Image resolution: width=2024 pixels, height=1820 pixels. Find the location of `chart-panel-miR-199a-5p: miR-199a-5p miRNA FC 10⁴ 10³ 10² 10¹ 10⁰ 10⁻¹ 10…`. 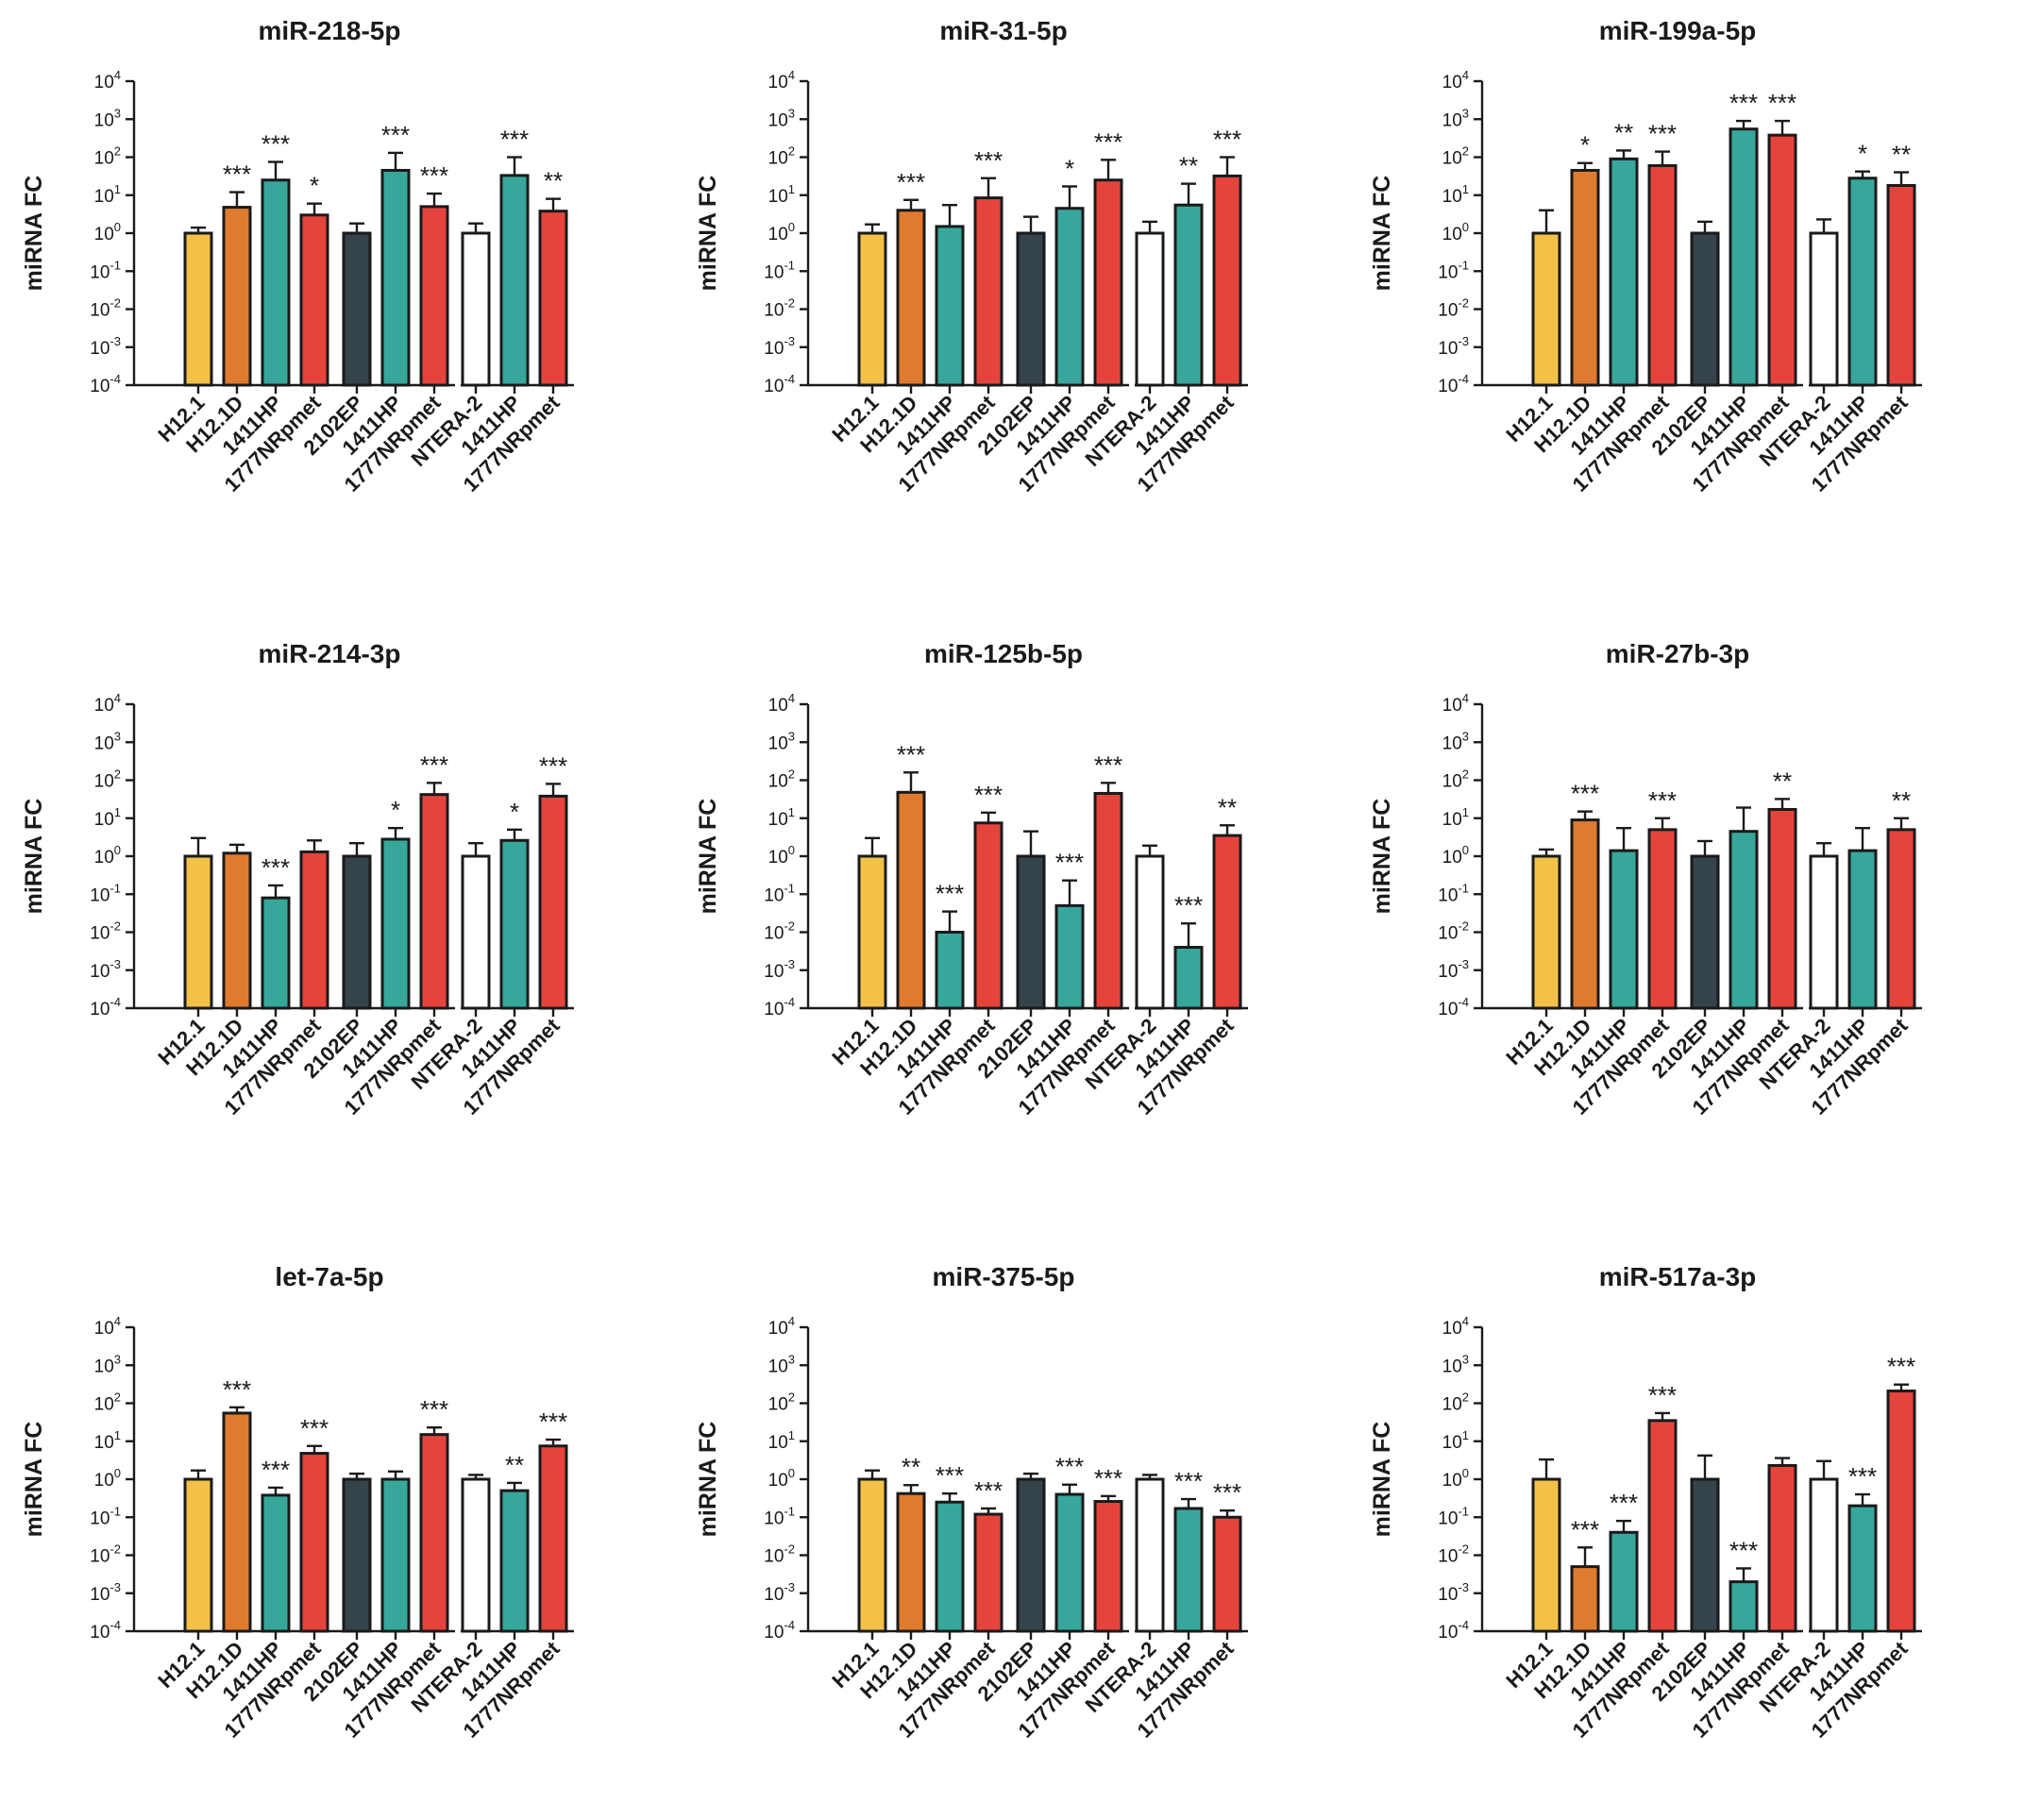

chart-panel-miR-199a-5p: miR-199a-5p miRNA FC 10⁴ 10³ 10² 10¹ 10⁰ 10⁻¹ 10… is located at coordinates (1645, 256).